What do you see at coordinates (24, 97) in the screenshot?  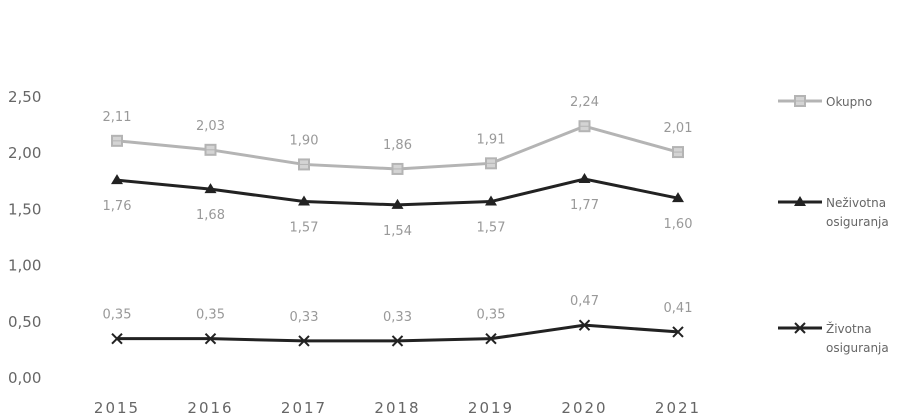 I see `y-tick-label: 2,50` at bounding box center [24, 97].